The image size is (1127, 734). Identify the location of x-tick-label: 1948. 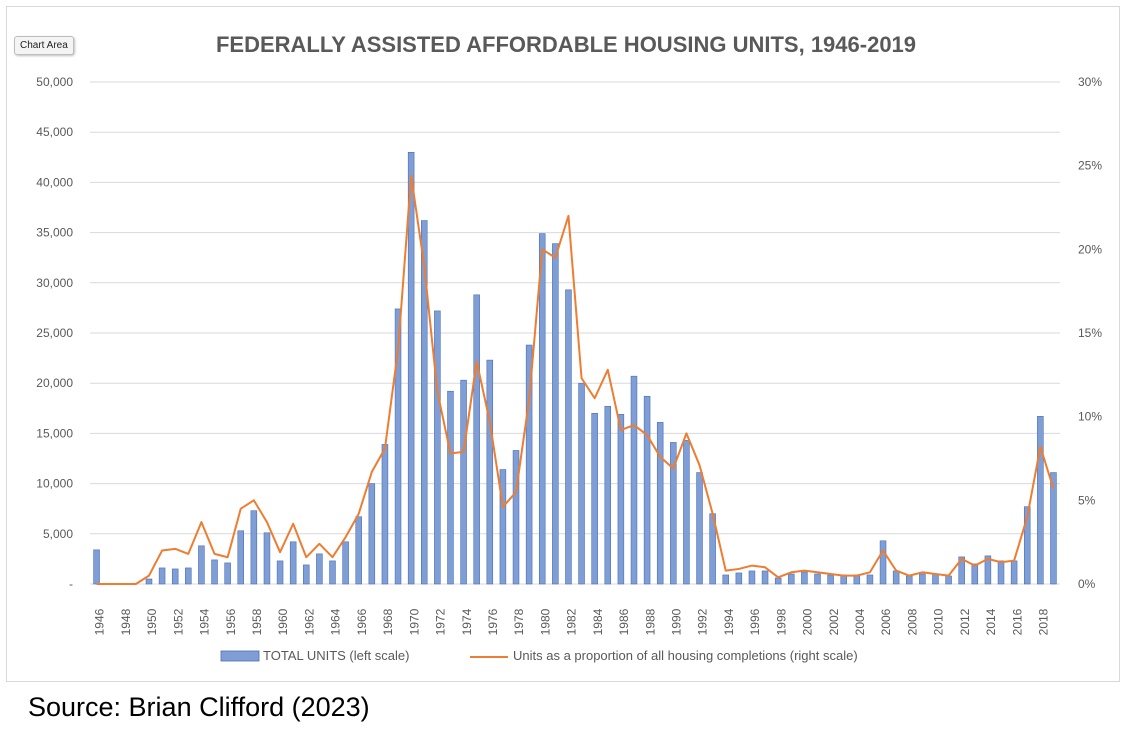
(126, 621).